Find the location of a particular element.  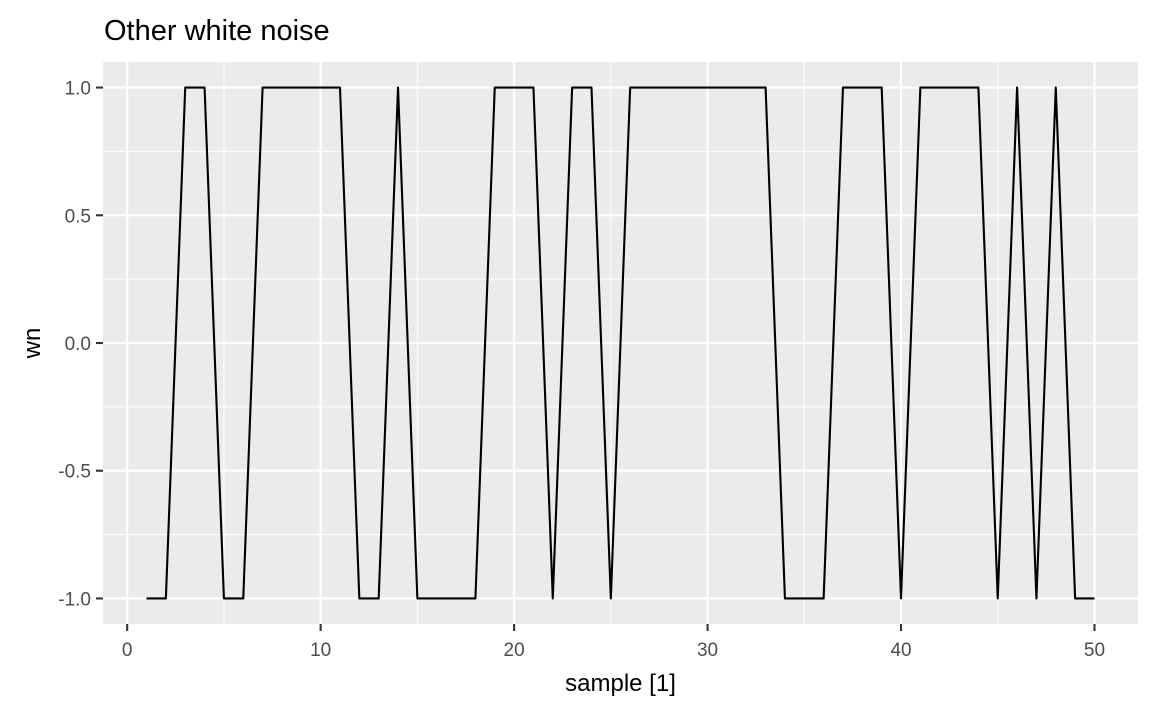

x-tick-label: 50 is located at coordinates (1094, 650).